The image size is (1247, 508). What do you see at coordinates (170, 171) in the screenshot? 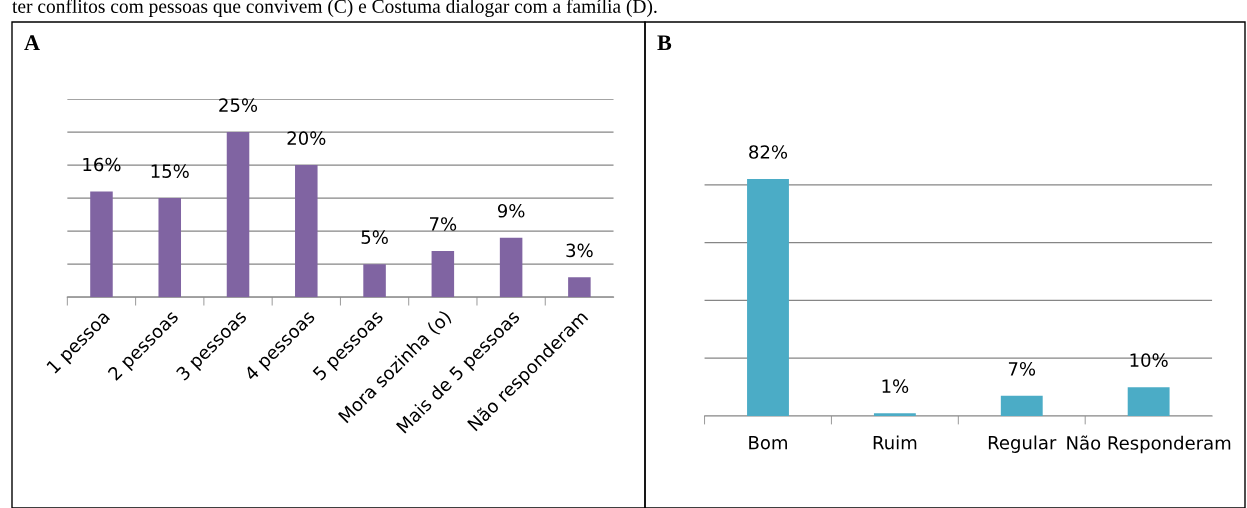
I see `data-label: 15%` at bounding box center [170, 171].